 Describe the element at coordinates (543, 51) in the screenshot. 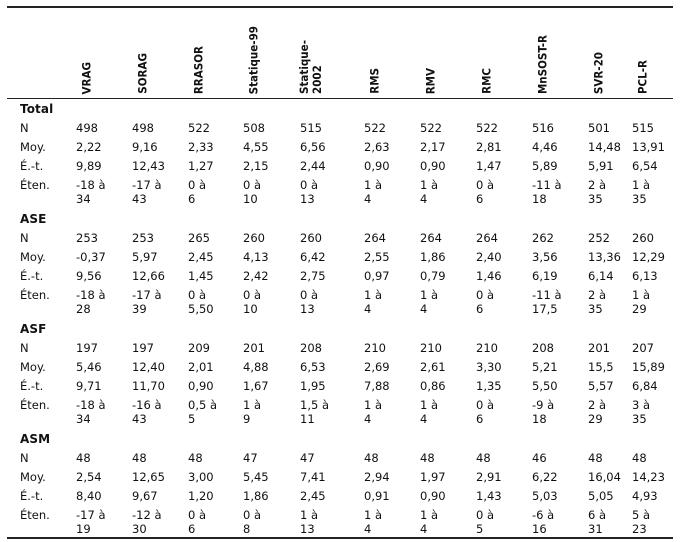

I see `column-header: MnSOST-R` at that location.